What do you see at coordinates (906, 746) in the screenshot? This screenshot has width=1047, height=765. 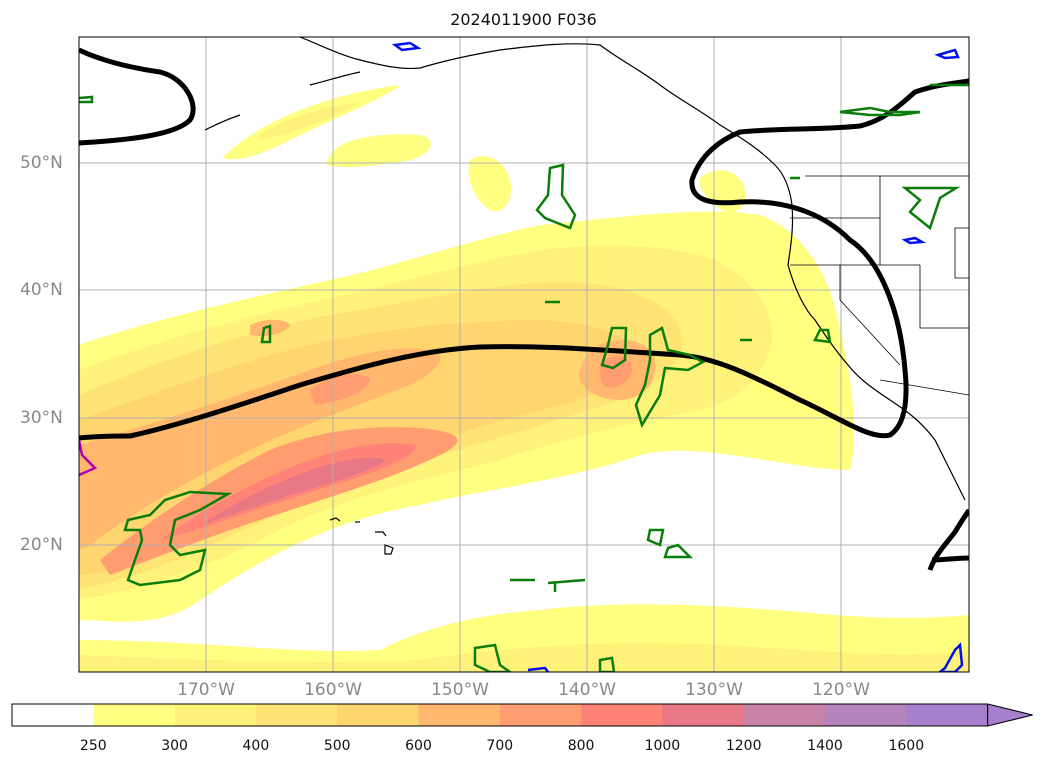 I see `colorbar-tick-label: 1600` at bounding box center [906, 746].